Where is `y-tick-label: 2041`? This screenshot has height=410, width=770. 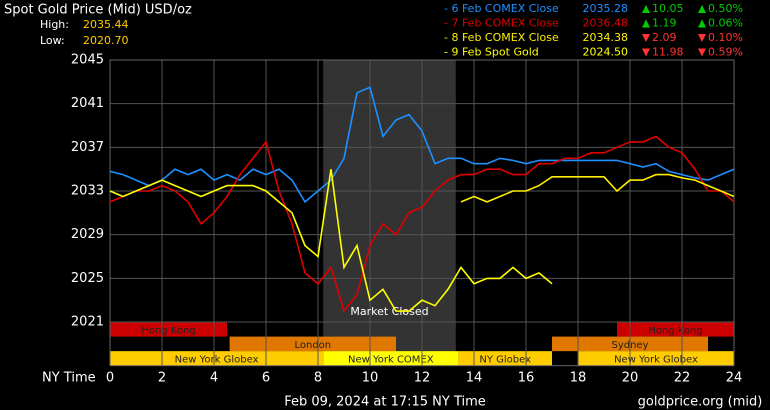
y-tick-label: 2041 is located at coordinates (87, 103).